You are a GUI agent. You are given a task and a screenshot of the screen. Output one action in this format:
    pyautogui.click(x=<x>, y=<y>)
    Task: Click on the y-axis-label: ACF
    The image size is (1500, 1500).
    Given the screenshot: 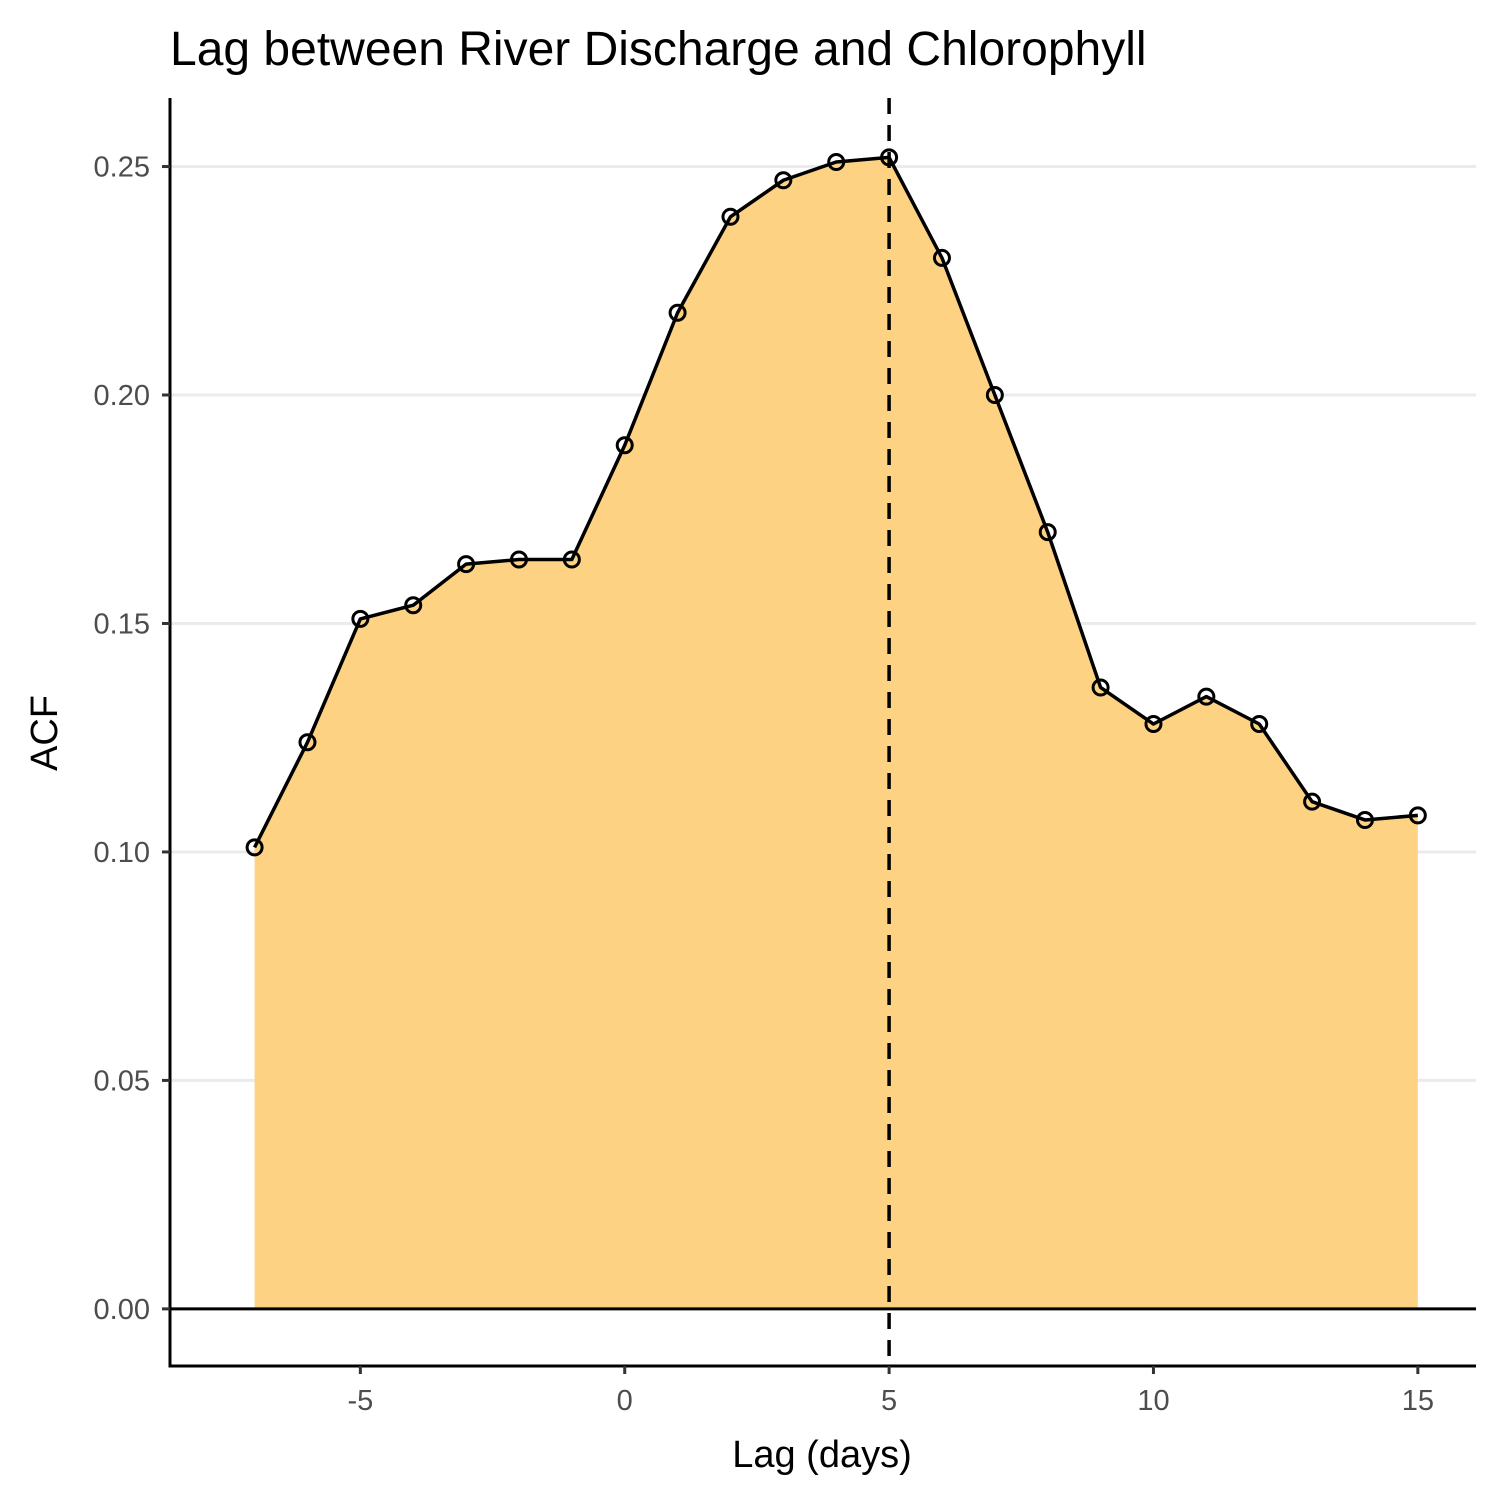 What is the action you would take?
    pyautogui.click(x=45, y=733)
    